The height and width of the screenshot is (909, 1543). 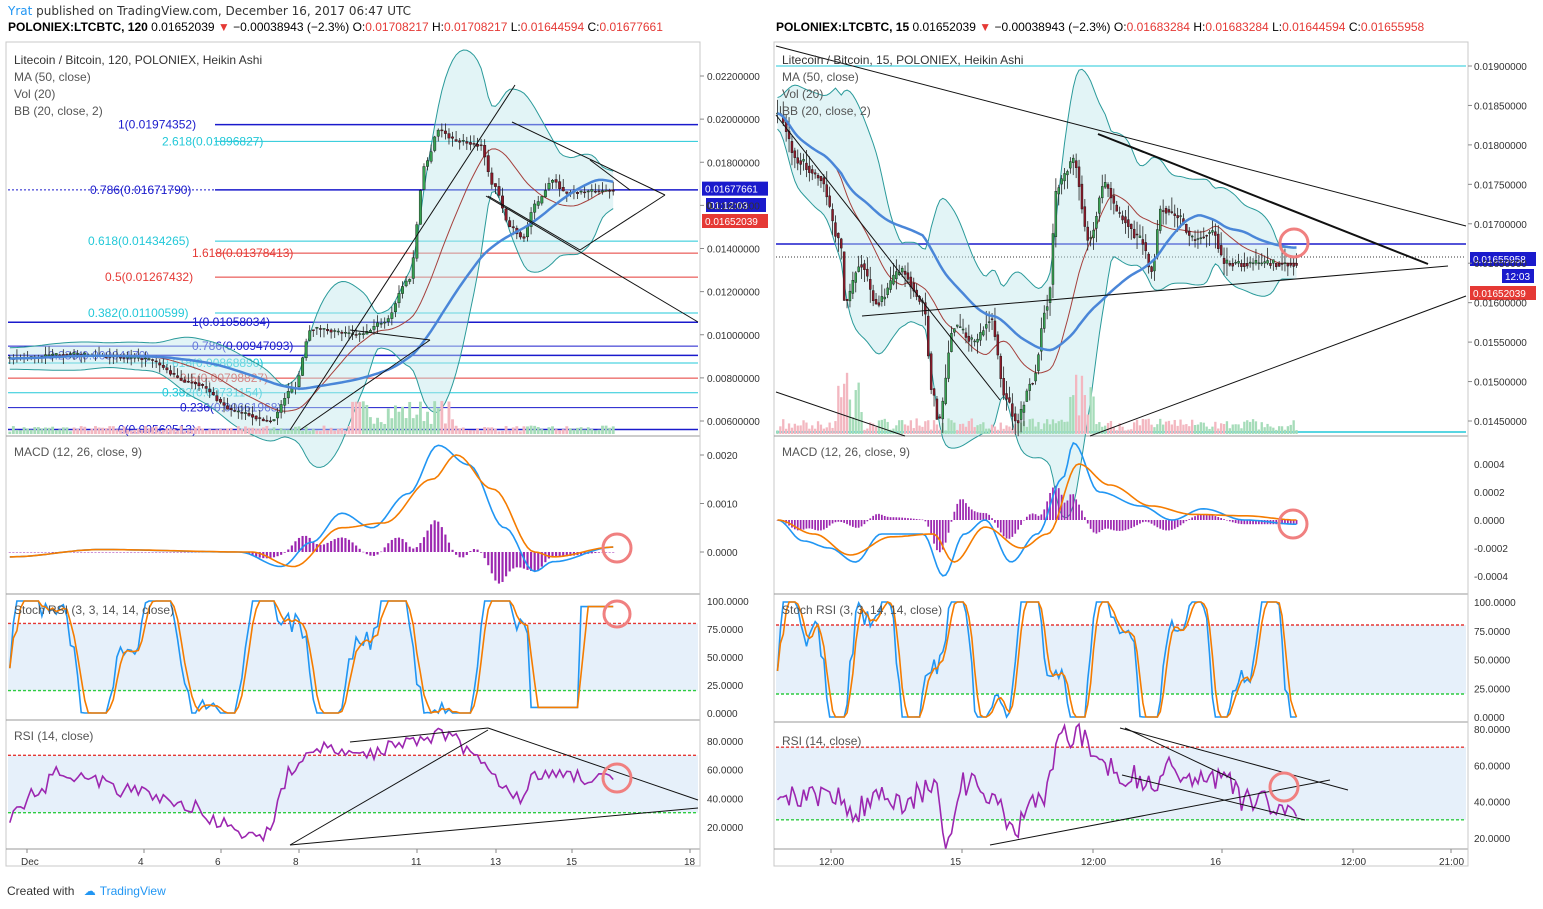 I want to click on right-rsi-label: RSI (14, close), so click(x=821, y=741).